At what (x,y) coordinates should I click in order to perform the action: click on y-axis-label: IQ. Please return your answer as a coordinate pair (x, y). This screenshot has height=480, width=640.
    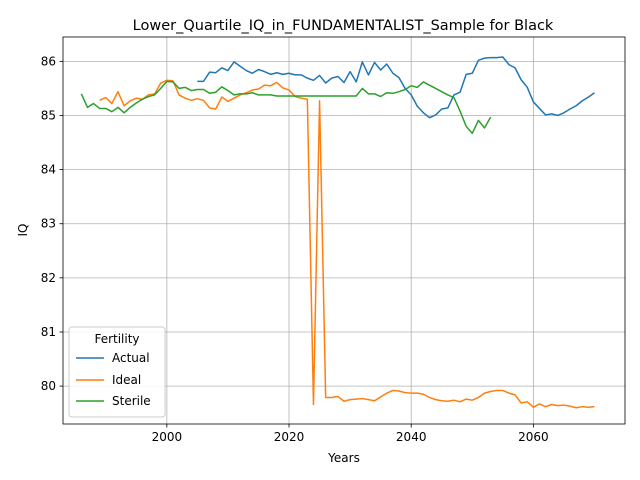
    Looking at the image, I should click on (23, 230).